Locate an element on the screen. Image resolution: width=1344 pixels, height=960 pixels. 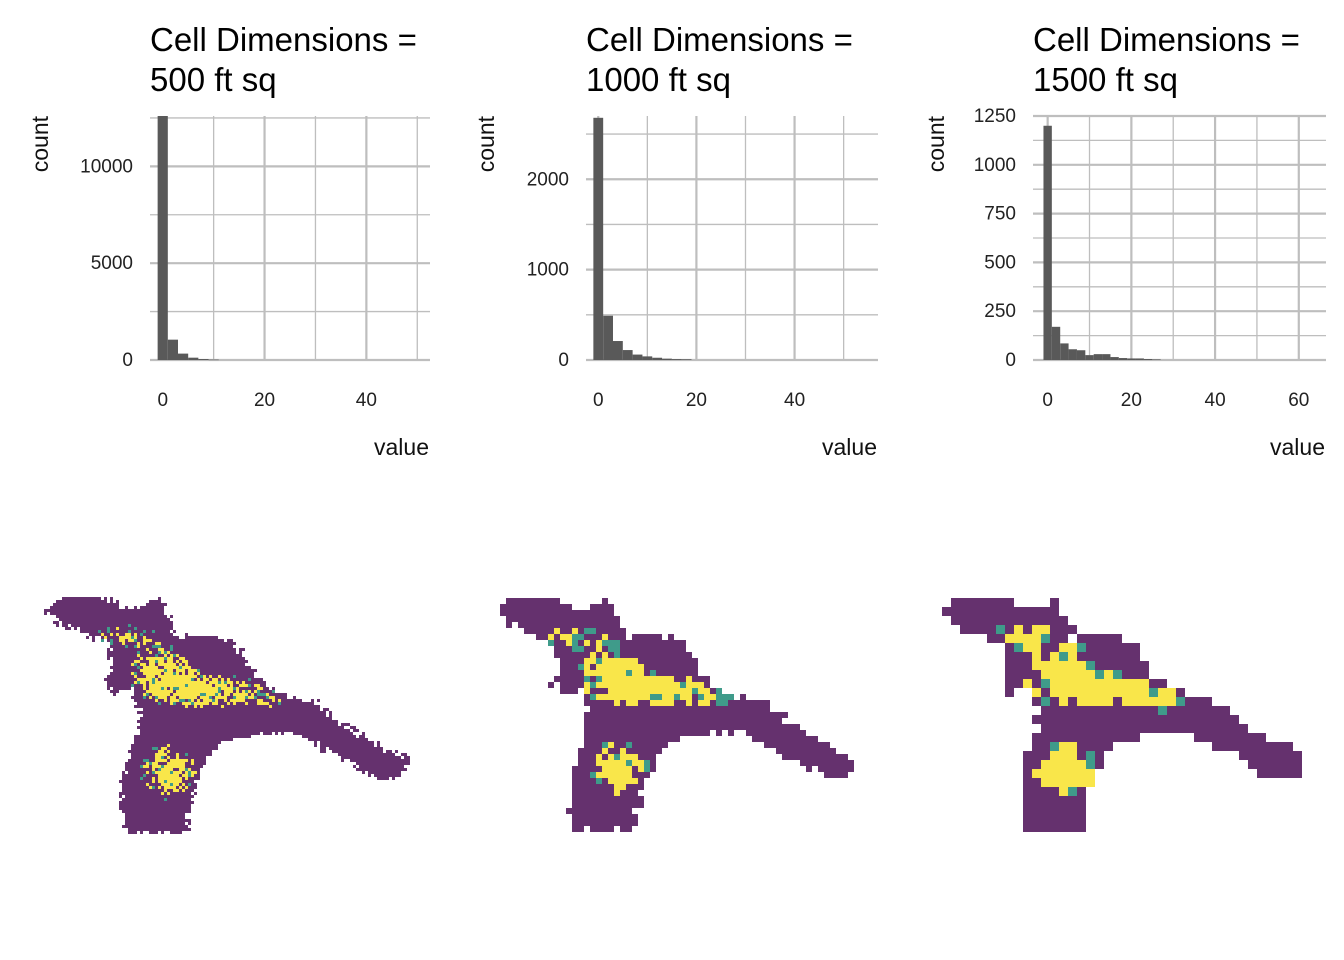
y-tick-label: 250 is located at coordinates (1000, 311).